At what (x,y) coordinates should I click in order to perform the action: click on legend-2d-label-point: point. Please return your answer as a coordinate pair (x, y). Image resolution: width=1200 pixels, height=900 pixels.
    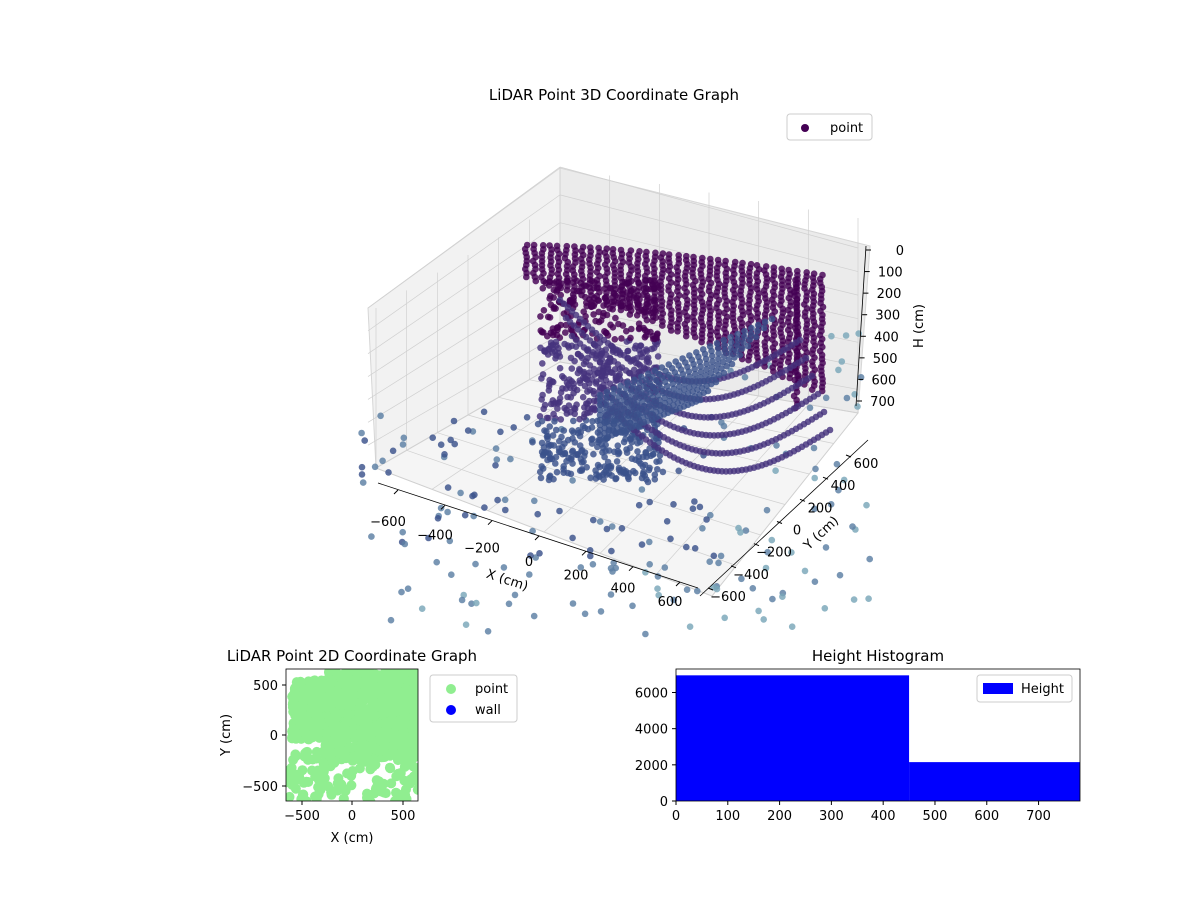
    Looking at the image, I should click on (491, 689).